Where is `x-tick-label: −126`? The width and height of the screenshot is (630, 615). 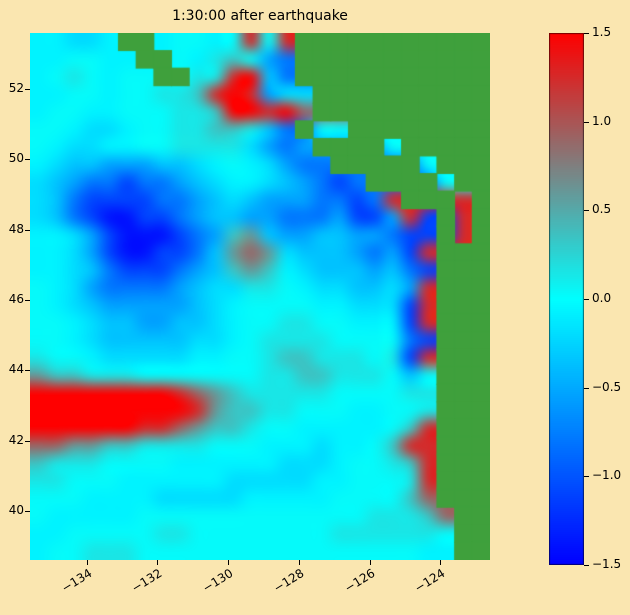
x-tick-label: −126 is located at coordinates (359, 581).